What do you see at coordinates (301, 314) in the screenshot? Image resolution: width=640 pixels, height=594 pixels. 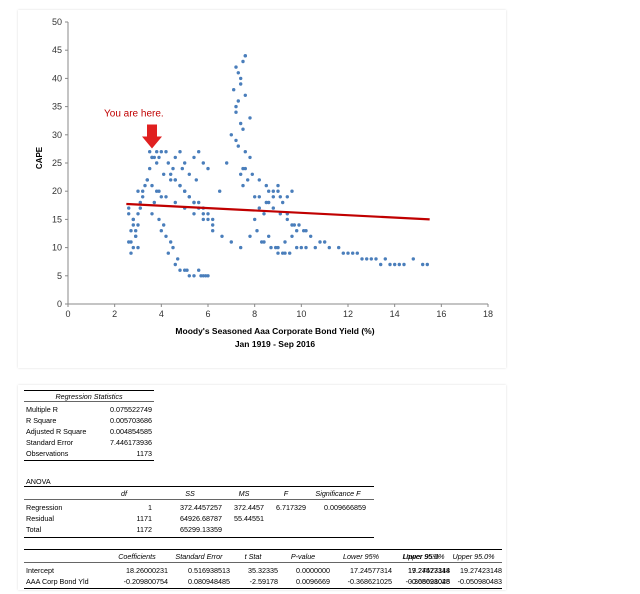 I see `x-tick-label: 10` at bounding box center [301, 314].